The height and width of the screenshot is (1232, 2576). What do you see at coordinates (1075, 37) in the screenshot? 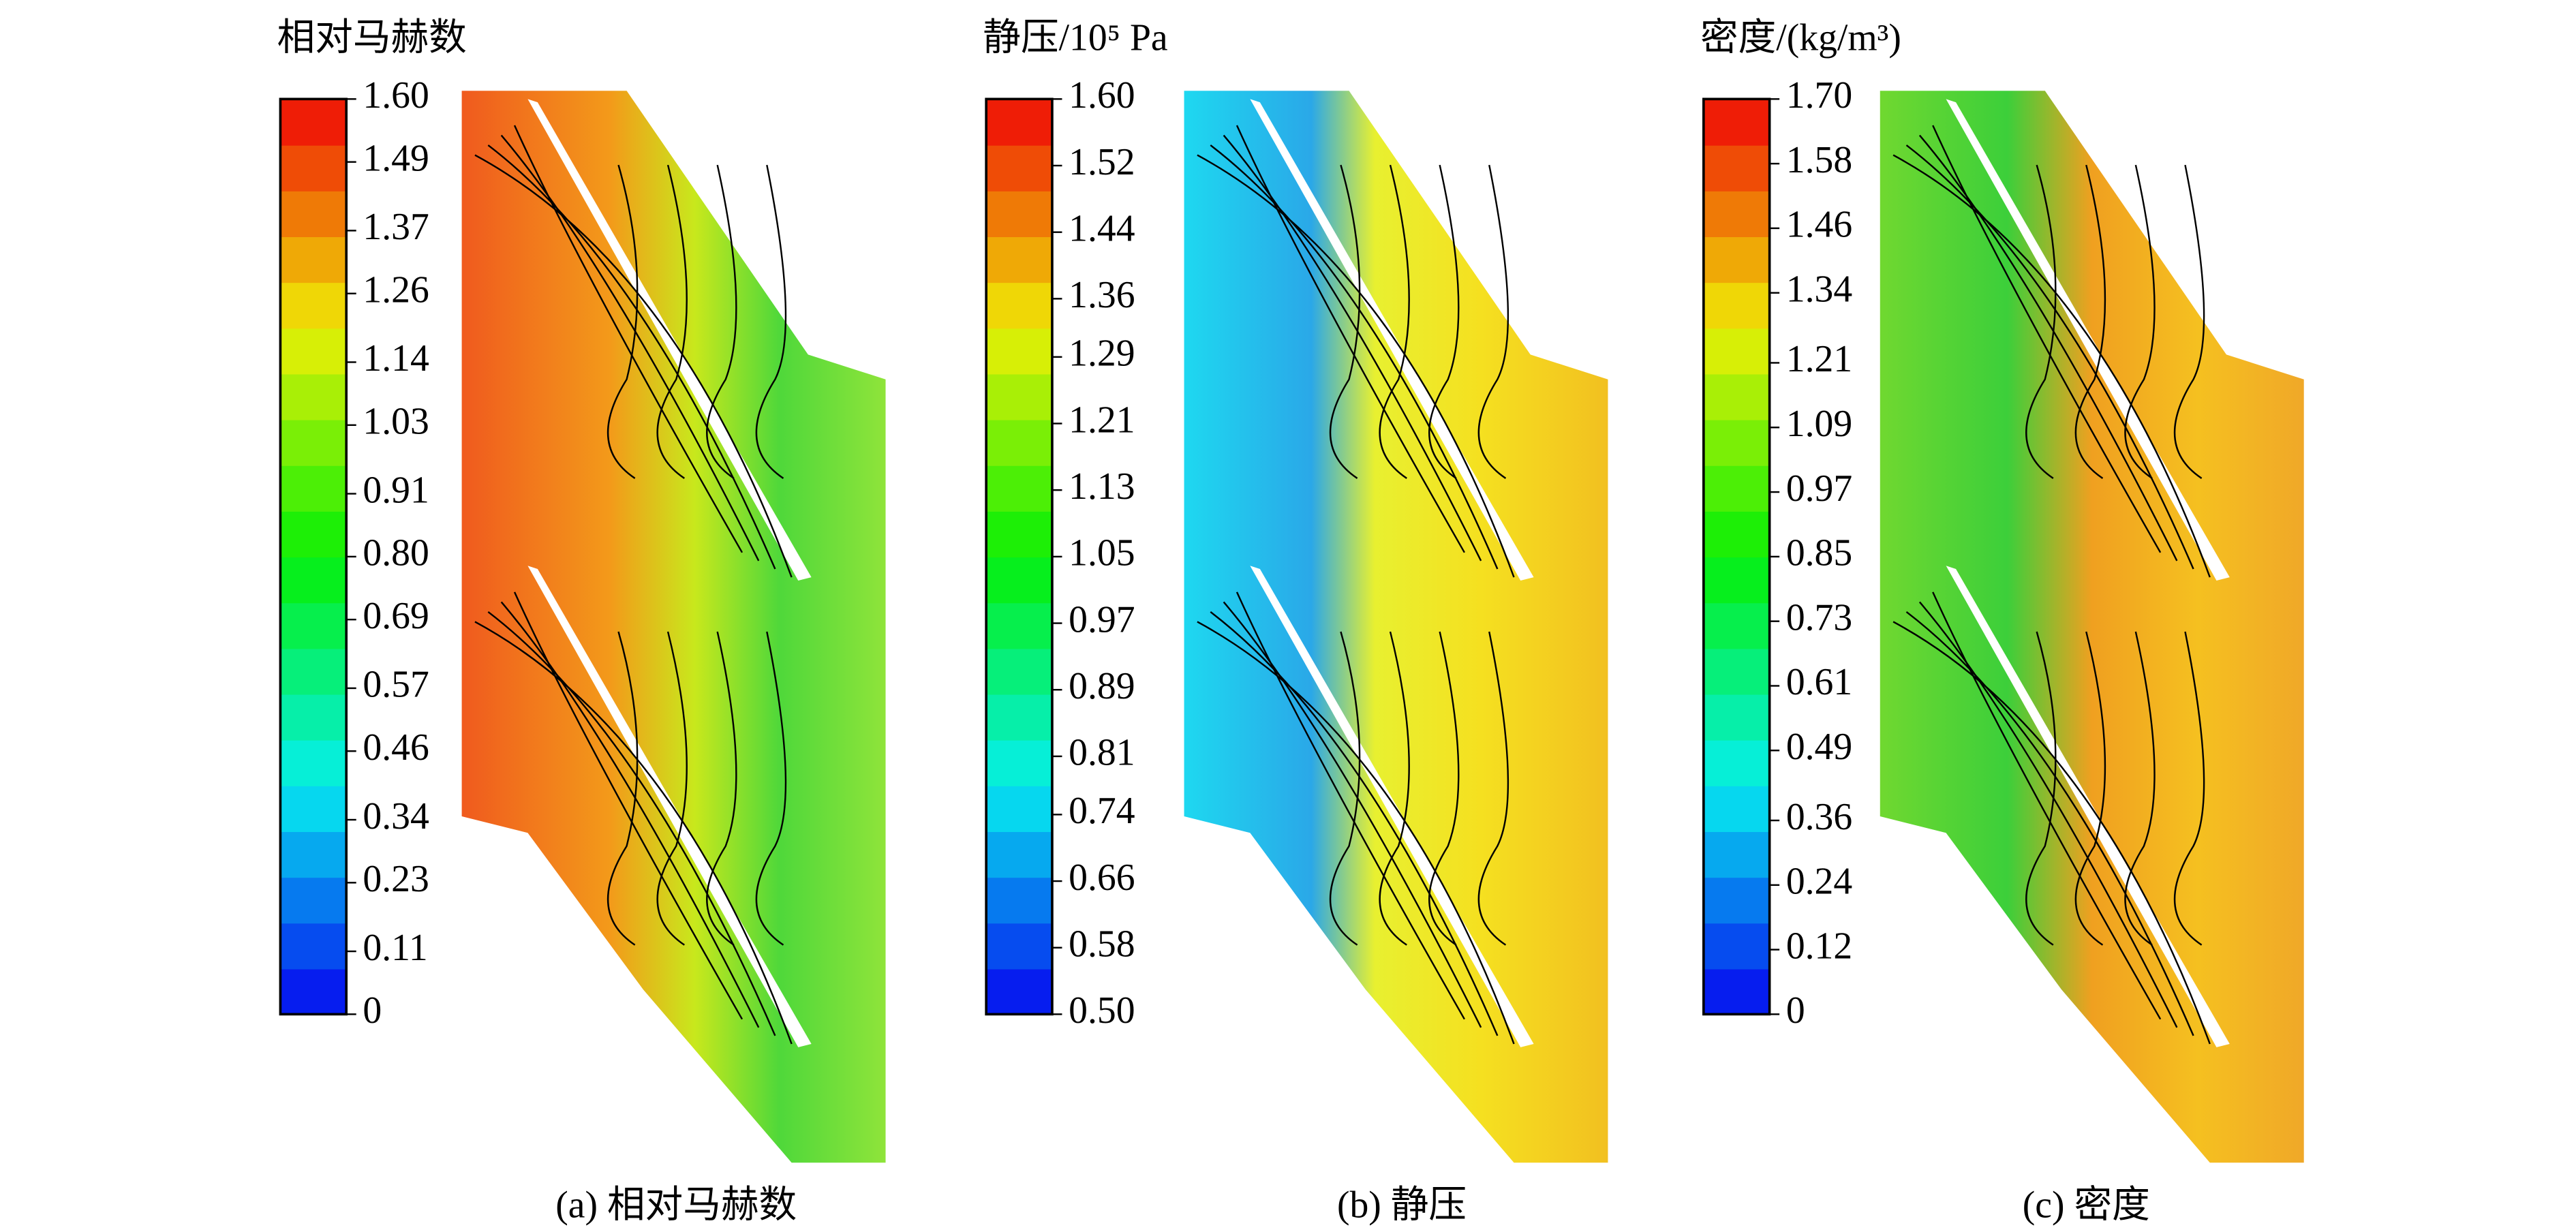
I see `colorbar-title: 静压/10⁵ Pa` at bounding box center [1075, 37].